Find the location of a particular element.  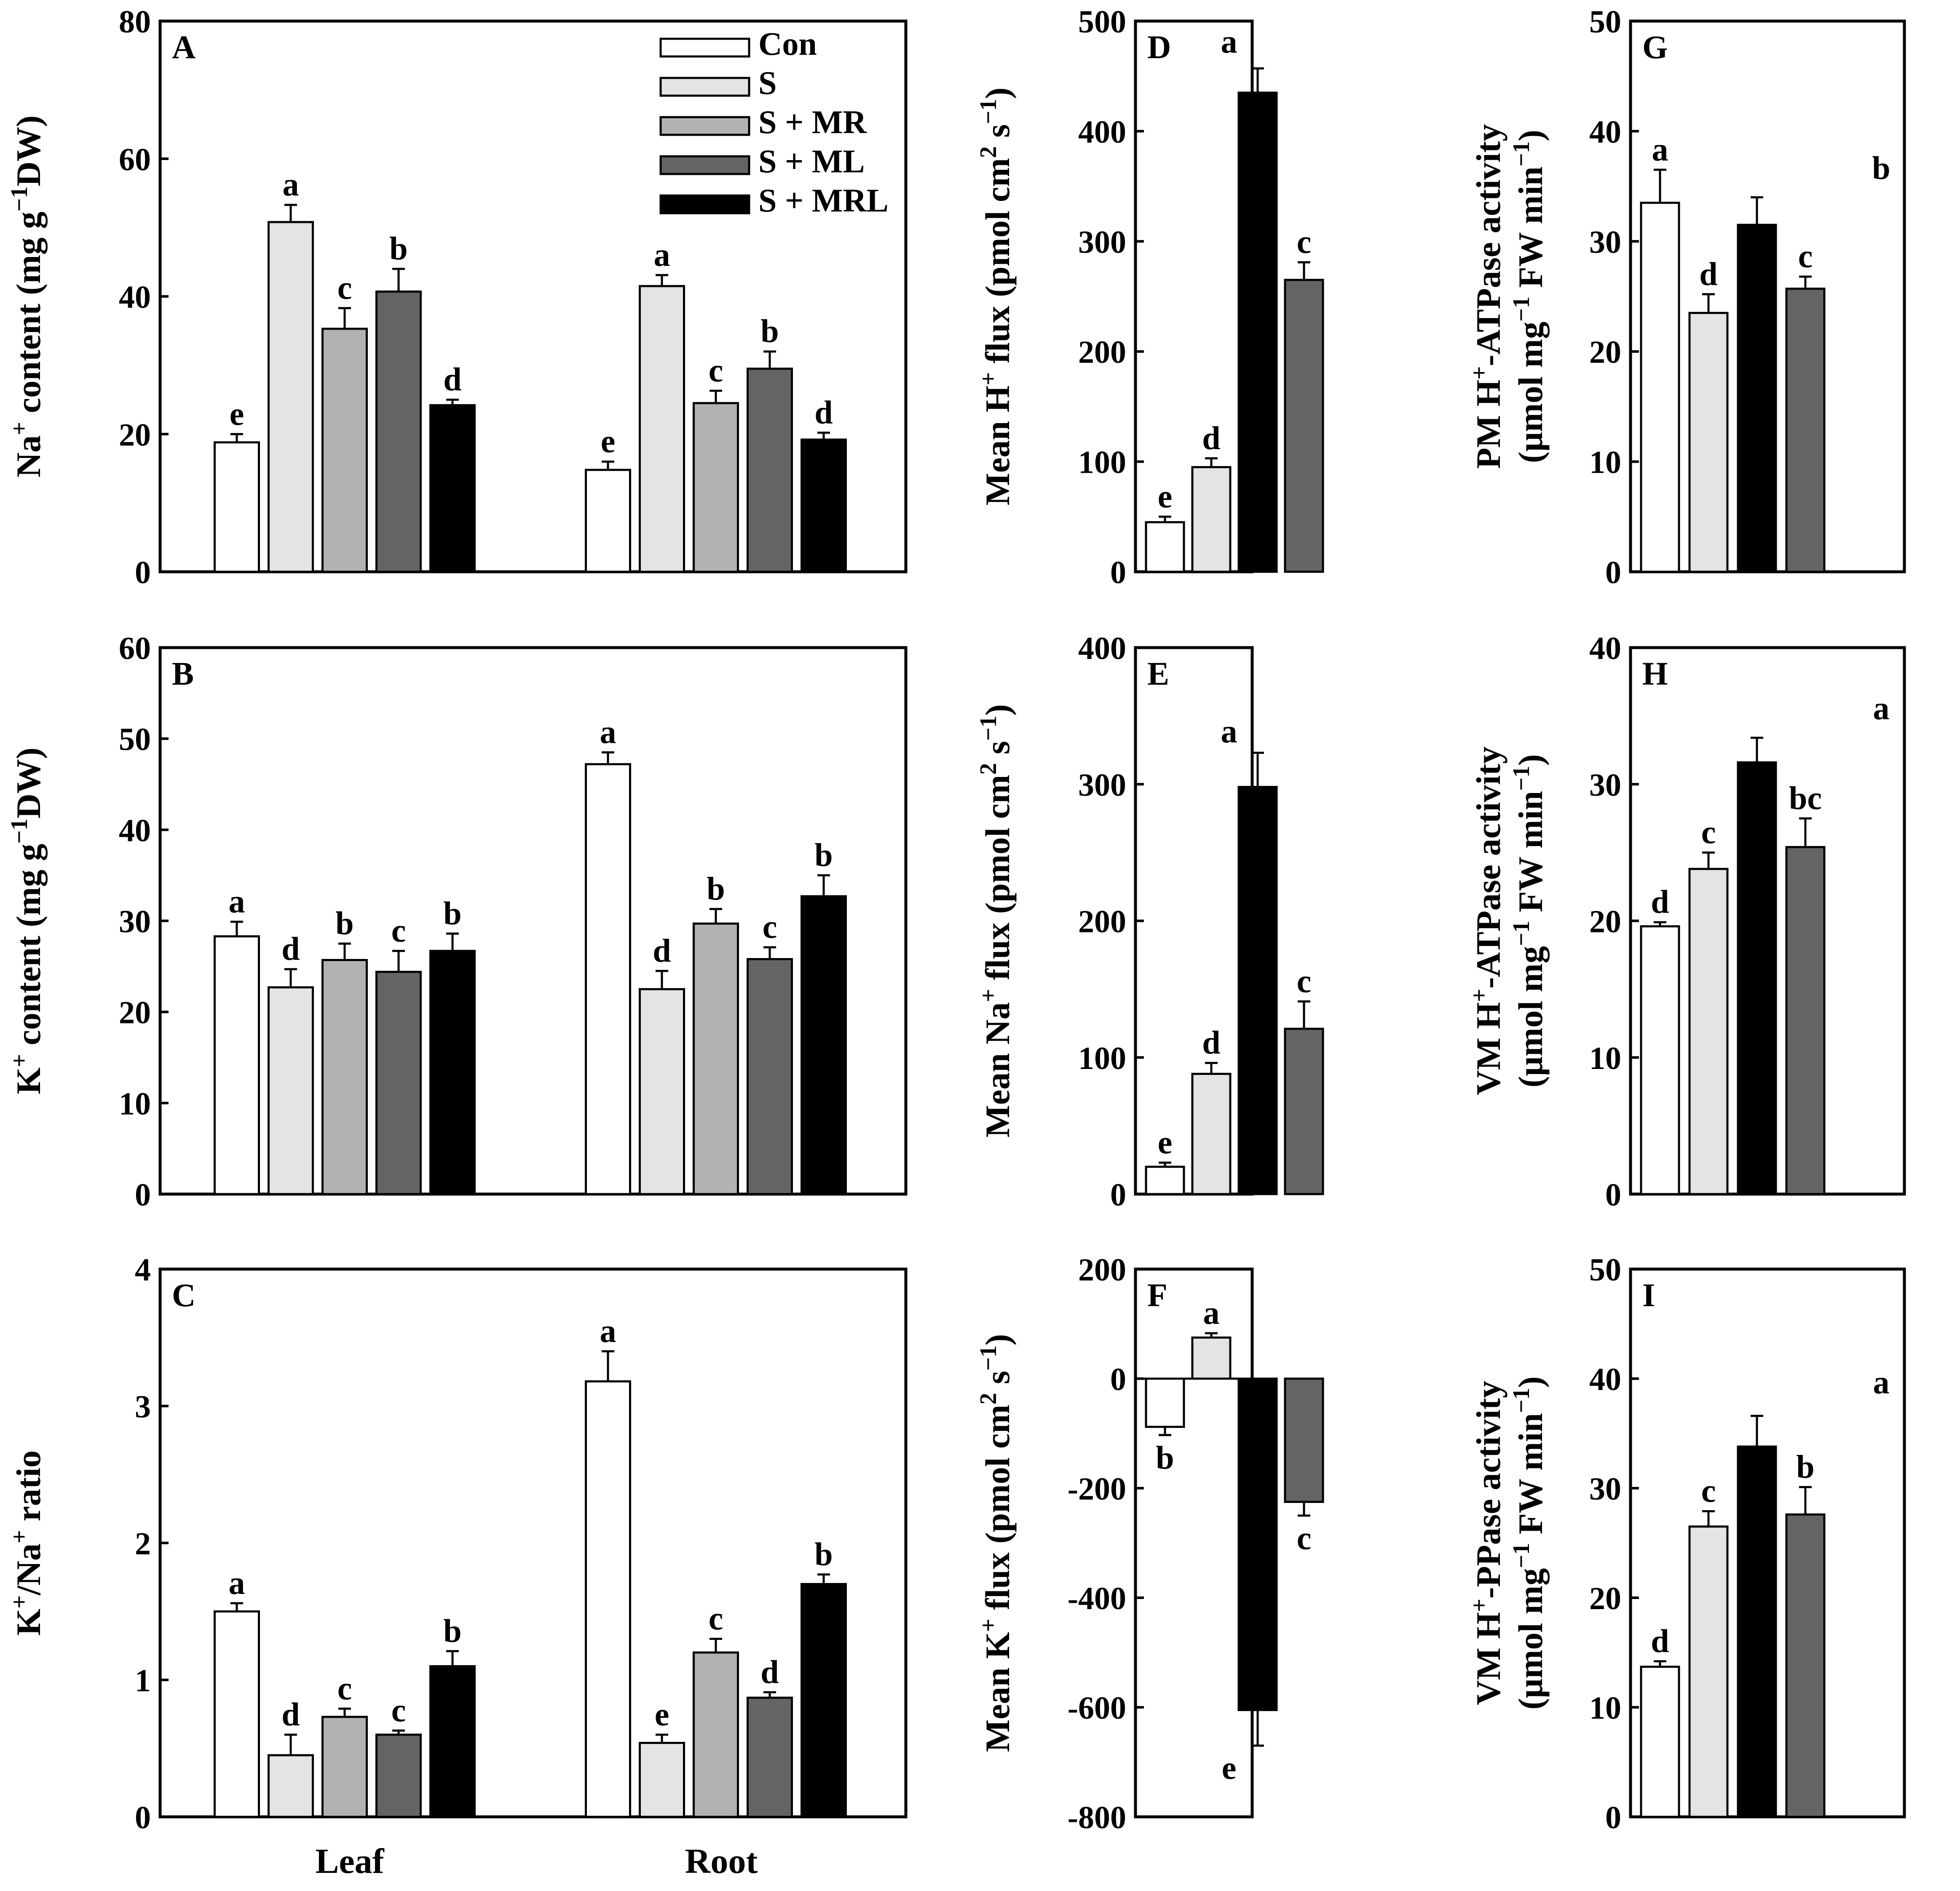

panel-label-g: G is located at coordinates (1655, 47).